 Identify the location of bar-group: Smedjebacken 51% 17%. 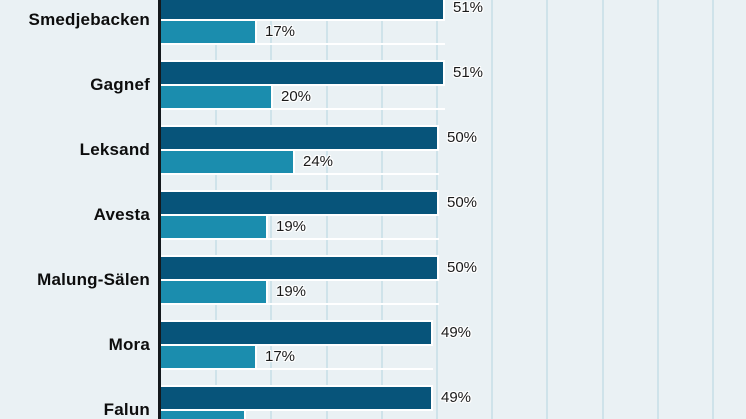
(373, 31).